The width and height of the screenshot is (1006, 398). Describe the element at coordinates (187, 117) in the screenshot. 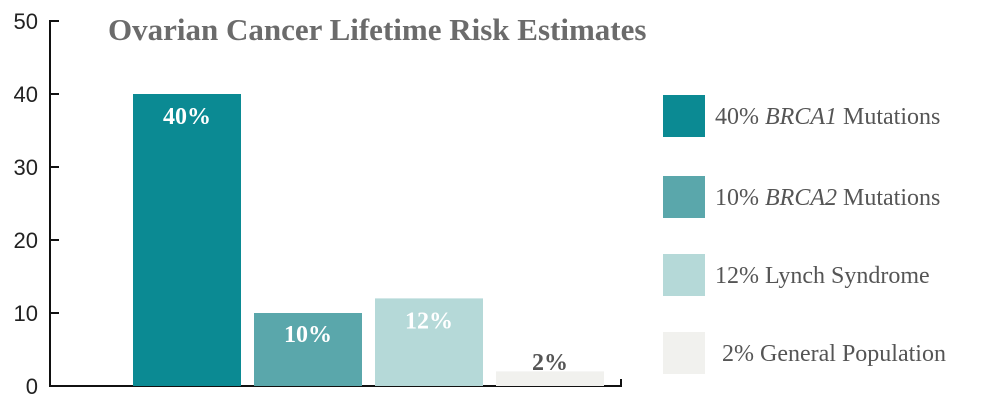

I see `bar-data-label: 40%` at that location.